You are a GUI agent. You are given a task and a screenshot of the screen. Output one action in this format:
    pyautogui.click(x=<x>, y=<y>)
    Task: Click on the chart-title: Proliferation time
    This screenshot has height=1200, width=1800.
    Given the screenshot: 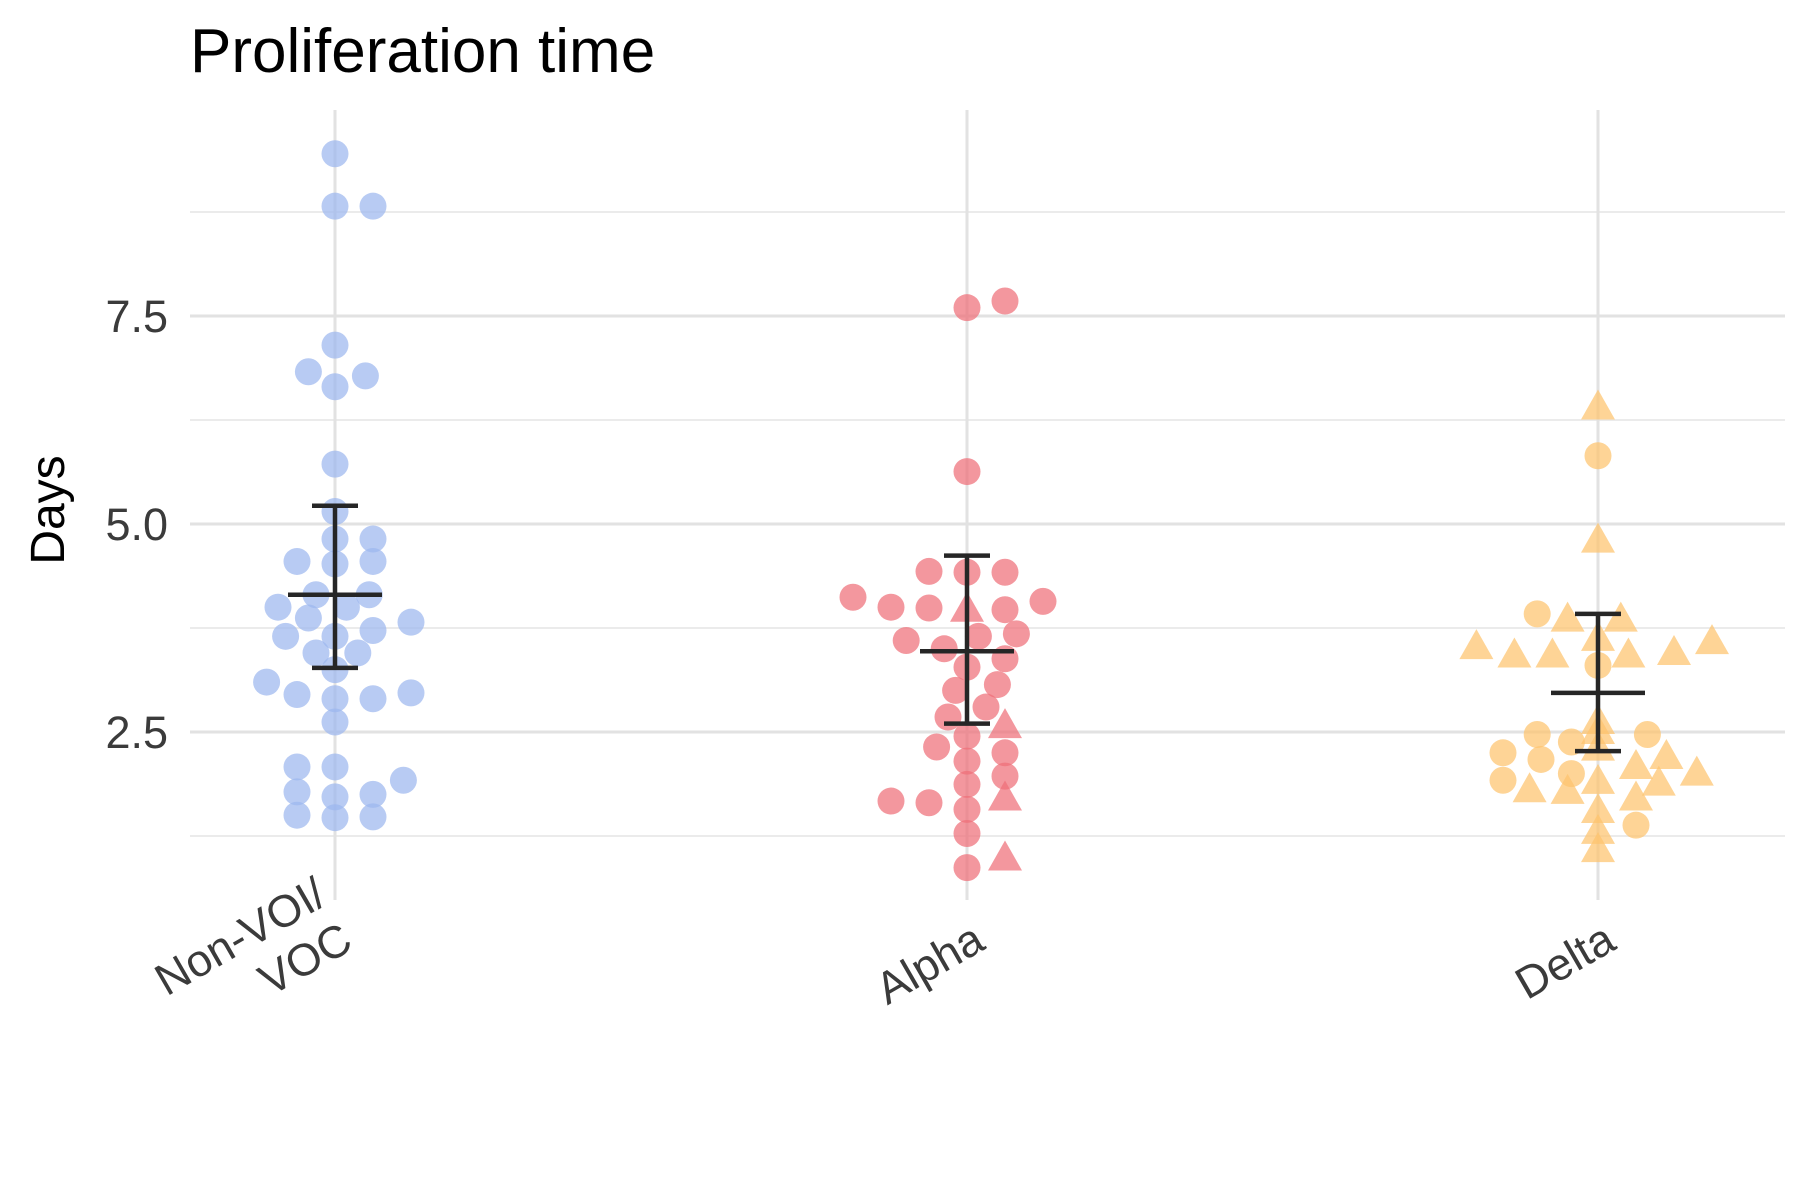 What is the action you would take?
    pyautogui.click(x=422, y=51)
    